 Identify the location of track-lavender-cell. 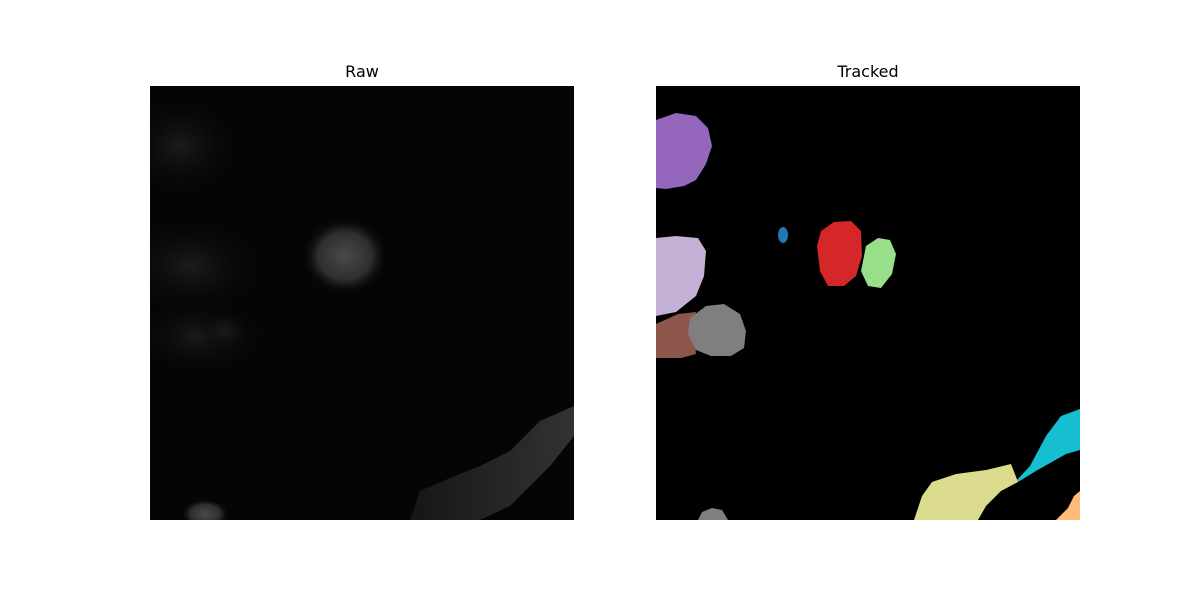
(681, 276).